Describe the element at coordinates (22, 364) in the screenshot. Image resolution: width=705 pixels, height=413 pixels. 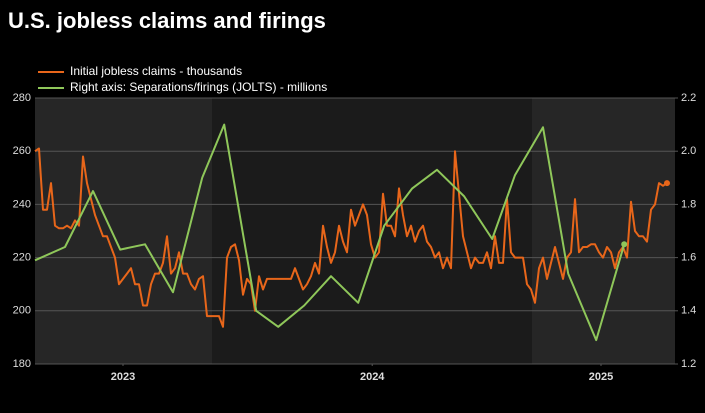
I see `y-tick-label: 180` at that location.